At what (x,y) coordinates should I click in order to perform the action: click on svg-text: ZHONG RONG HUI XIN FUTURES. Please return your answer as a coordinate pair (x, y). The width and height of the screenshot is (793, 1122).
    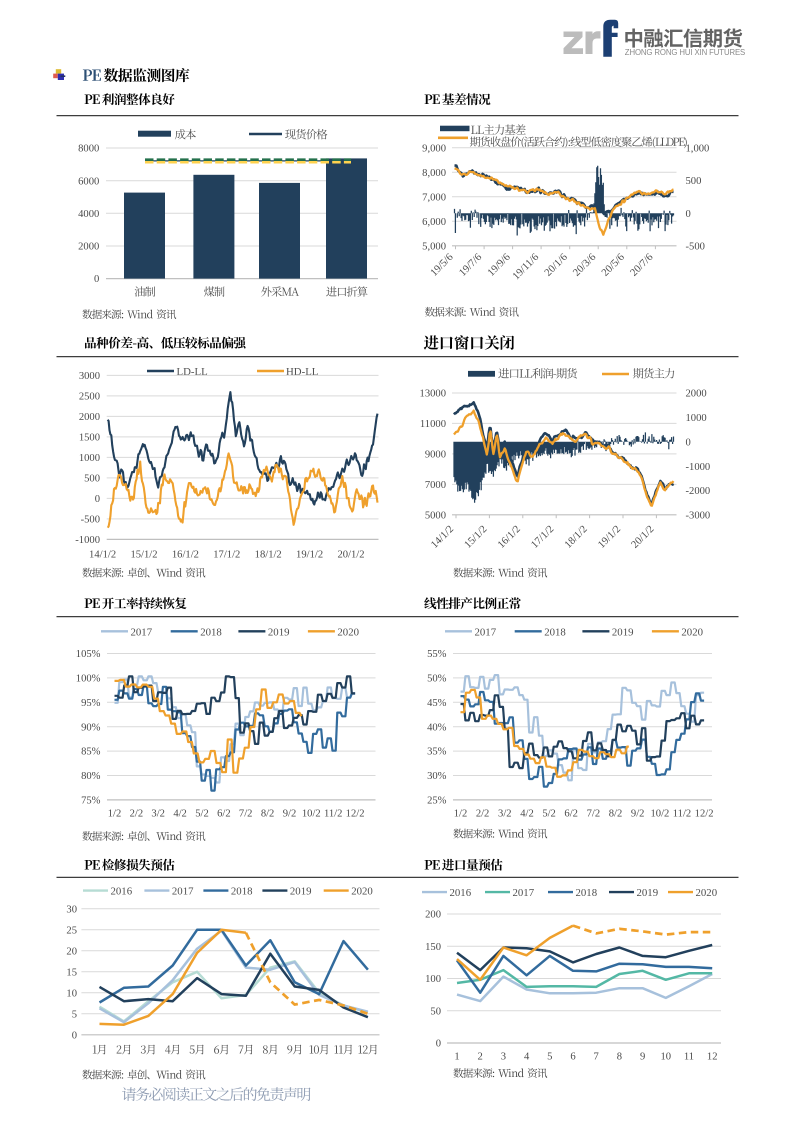
    Looking at the image, I should click on (685, 52).